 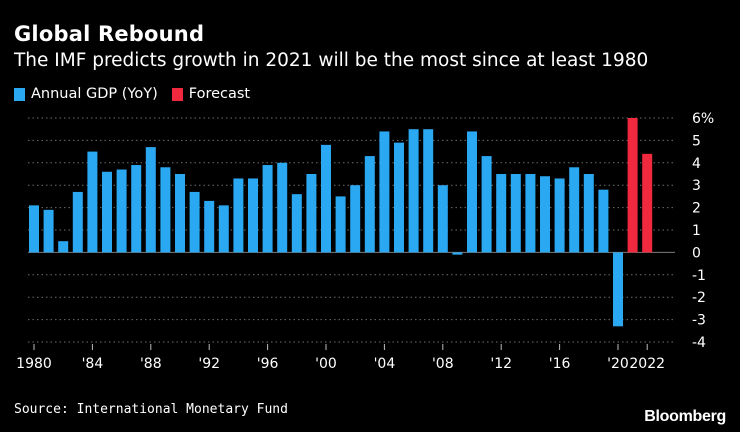 I want to click on y-tick-label: 6%, so click(x=703, y=119).